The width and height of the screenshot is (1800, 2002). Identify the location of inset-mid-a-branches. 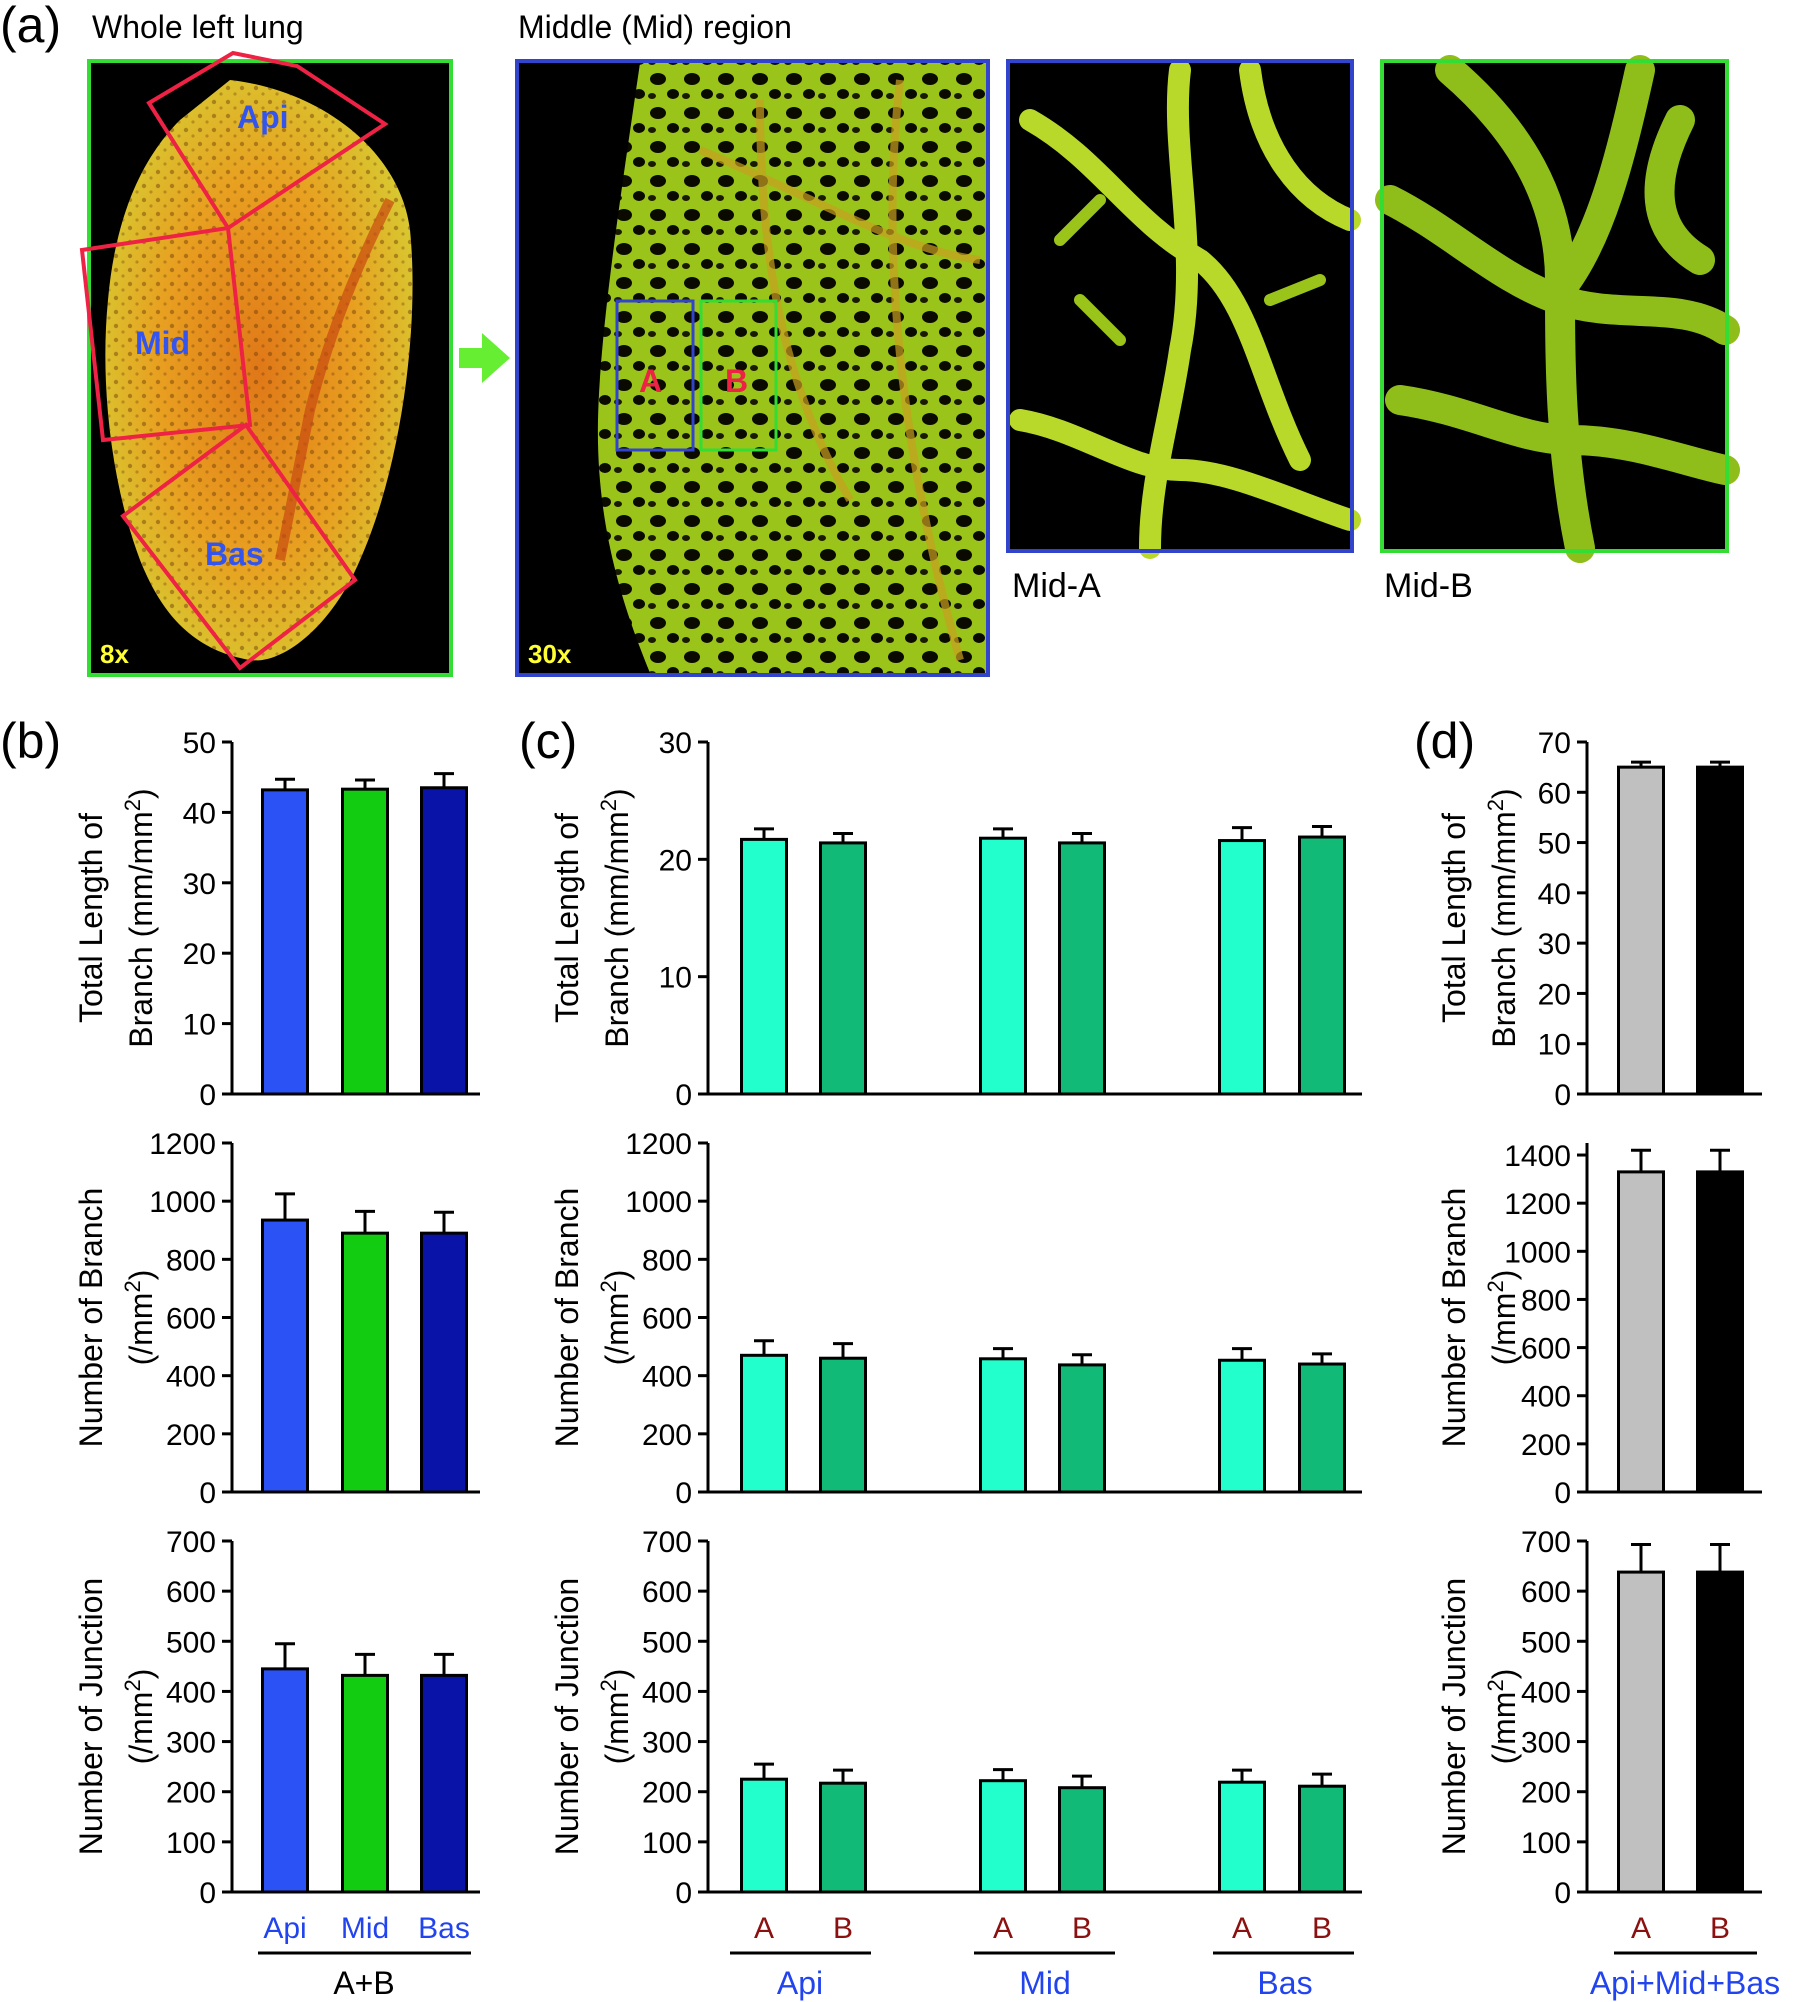
(1185, 309).